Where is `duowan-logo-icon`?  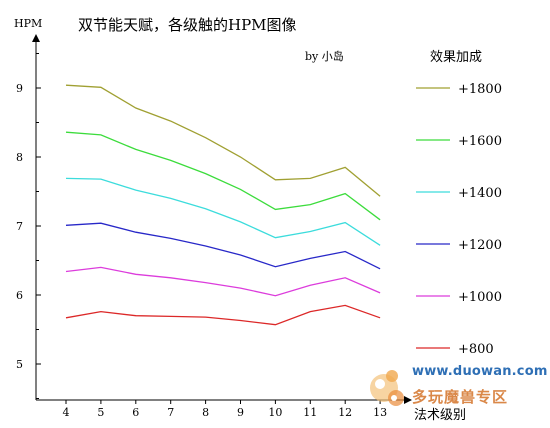 duowan-logo-icon is located at coordinates (387, 388).